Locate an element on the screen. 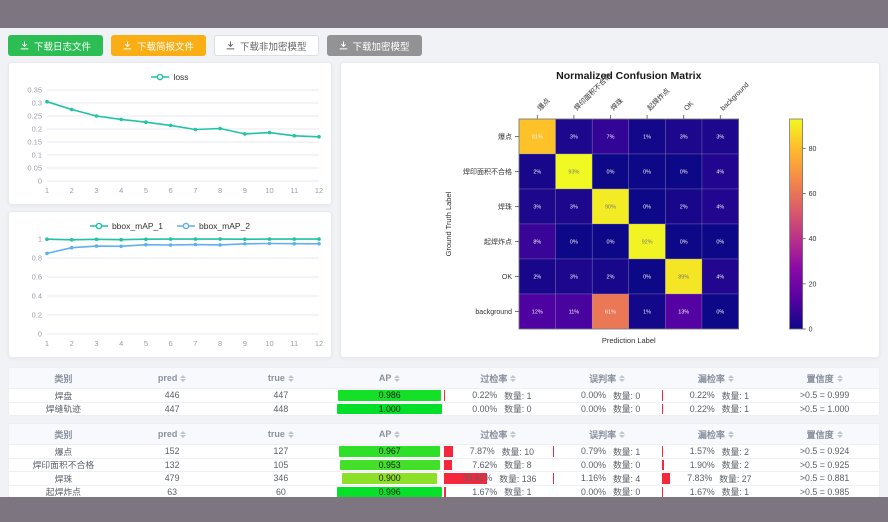 The image size is (888, 522). svg-text: 0.05 is located at coordinates (34, 168).